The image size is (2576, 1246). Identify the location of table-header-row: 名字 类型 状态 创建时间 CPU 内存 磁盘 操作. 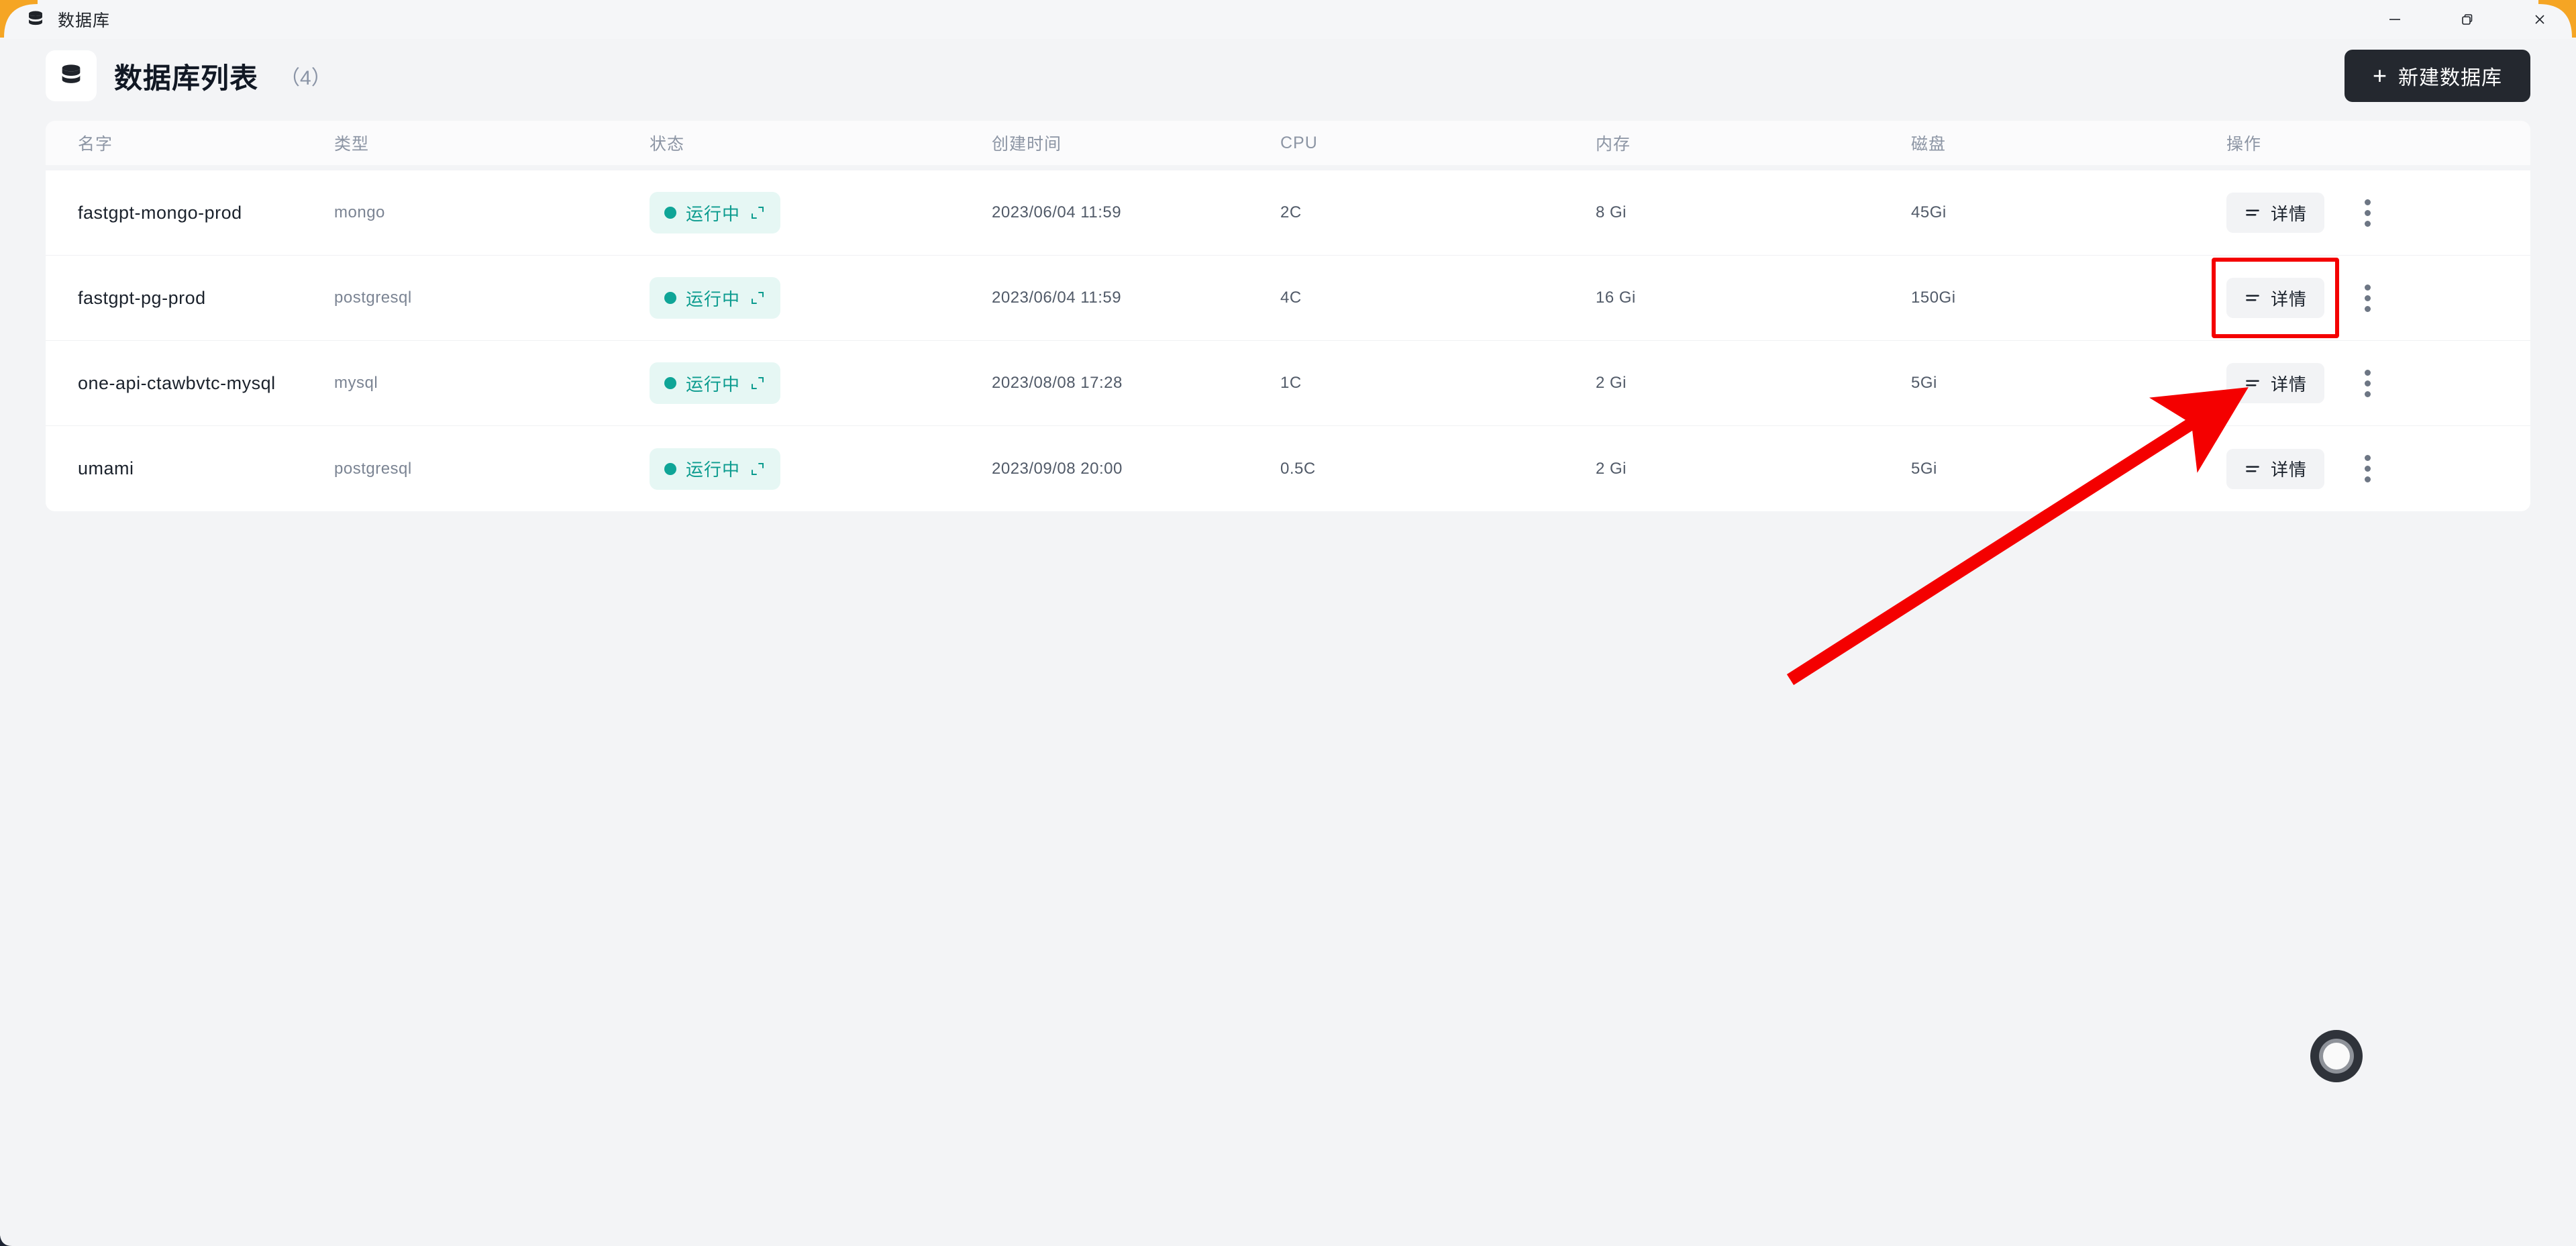
(1288, 143).